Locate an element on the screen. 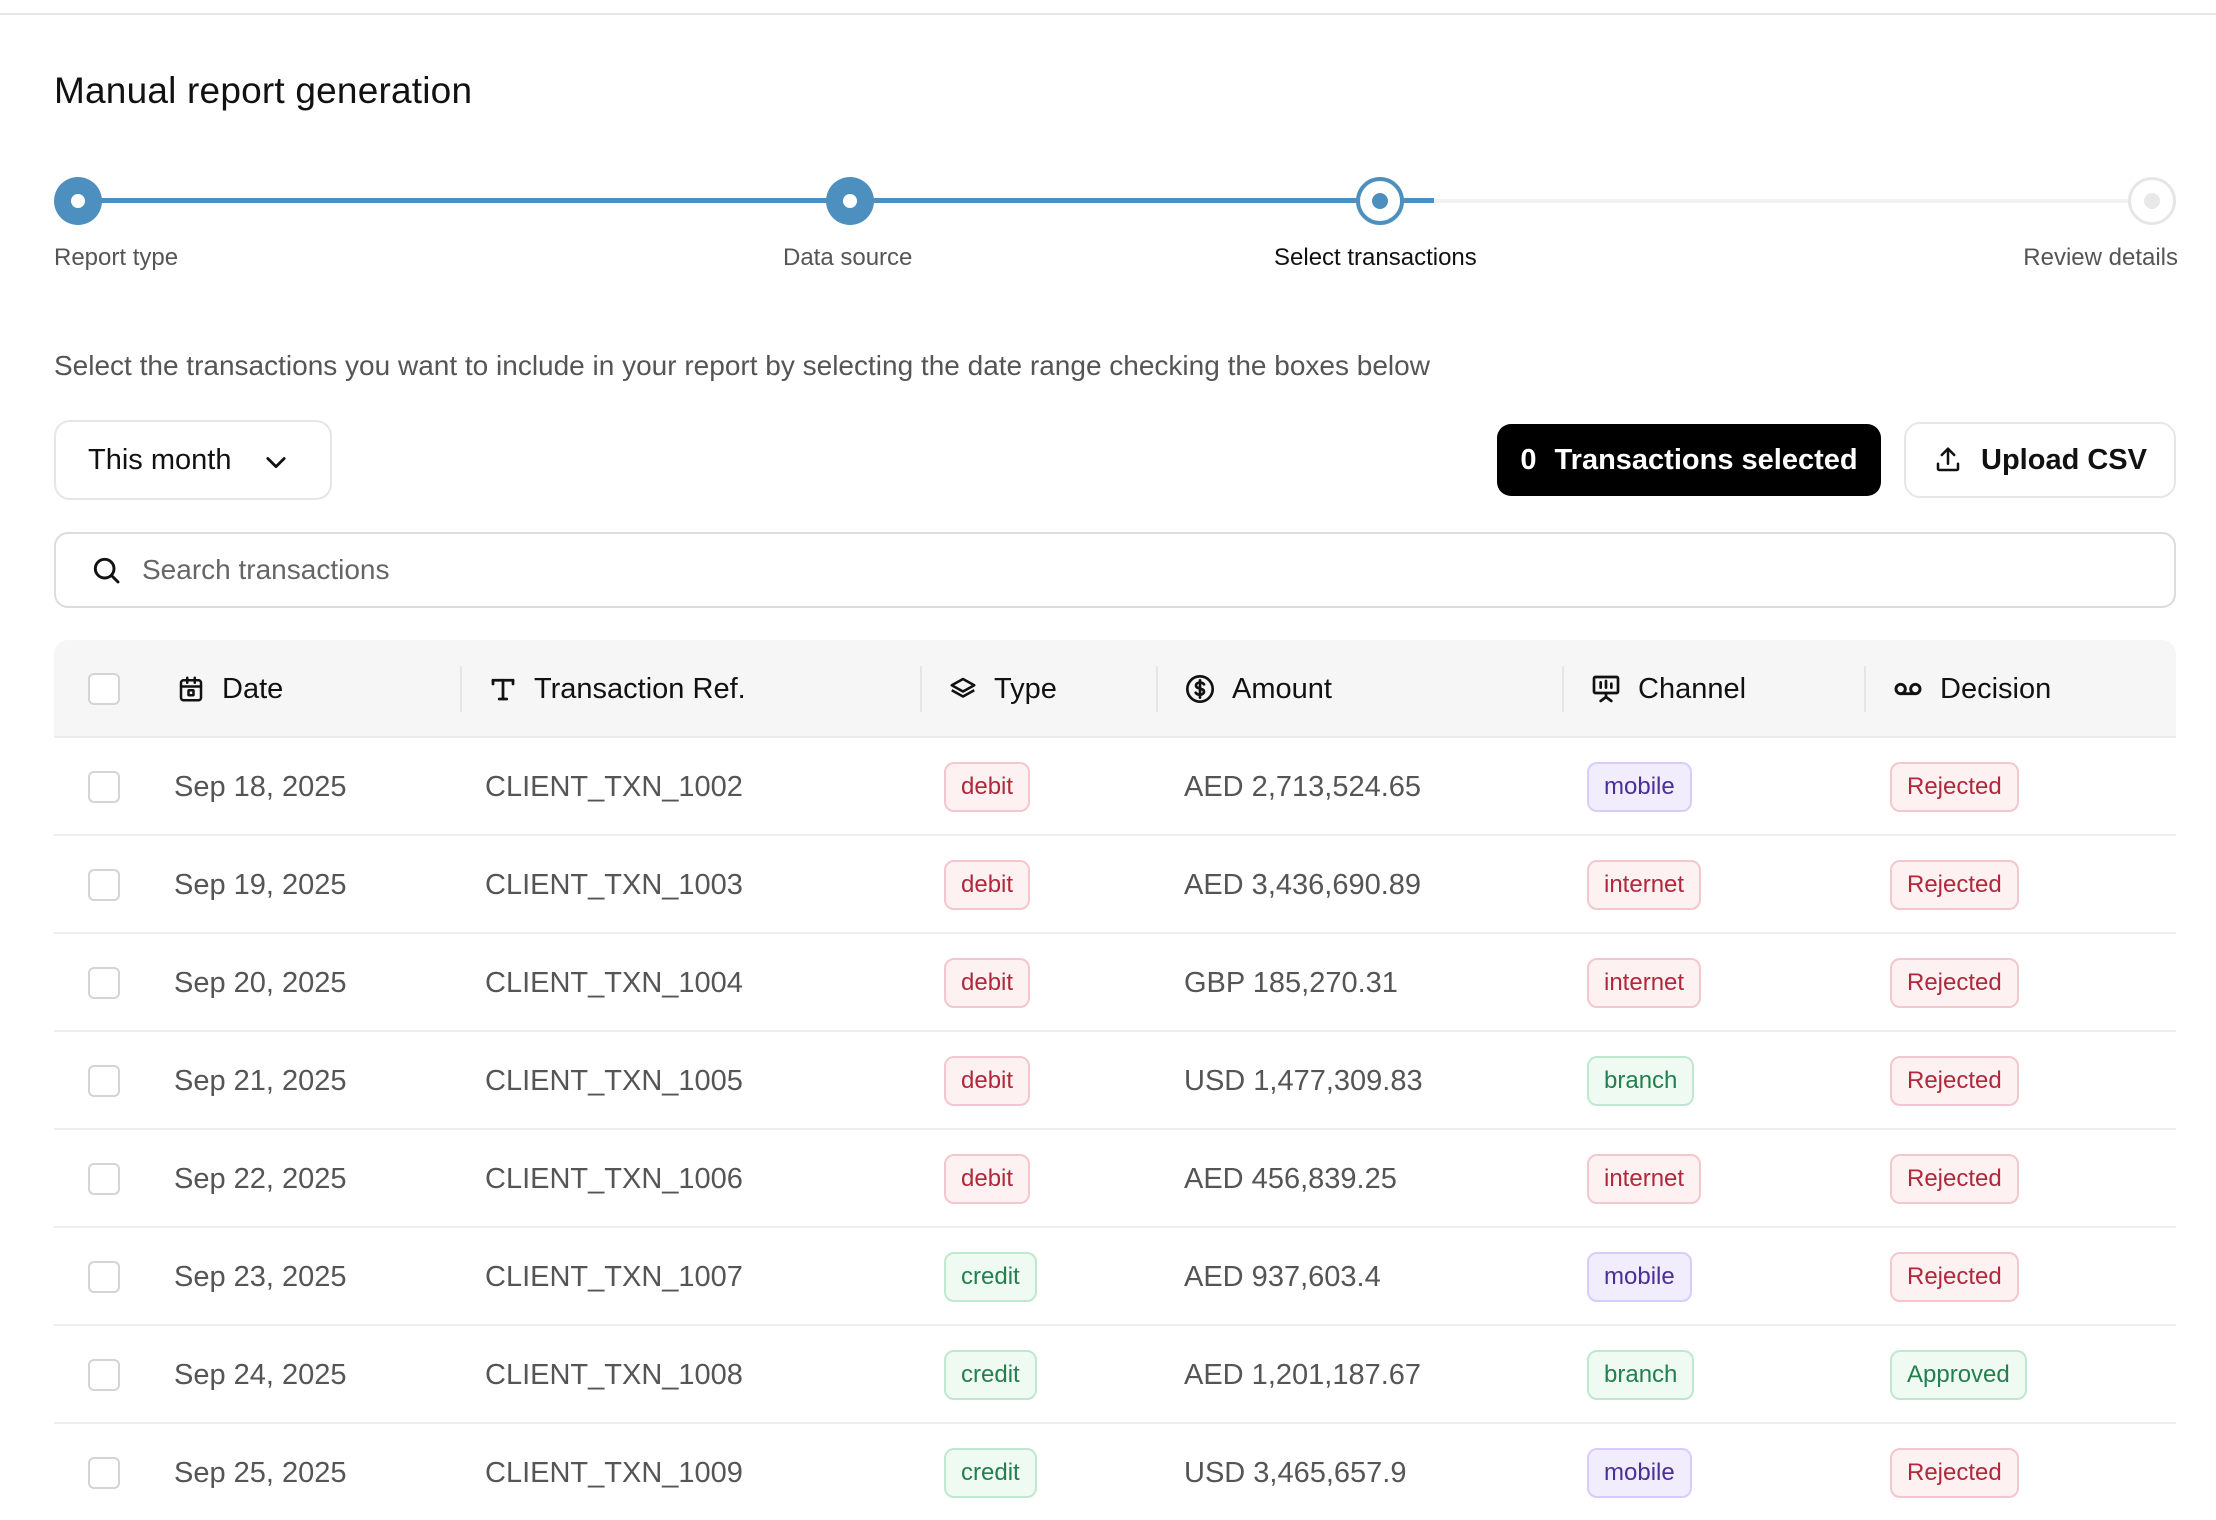 Image resolution: width=2216 pixels, height=1520 pixels. cell-date: Sep 21, 2025 is located at coordinates (260, 1081).